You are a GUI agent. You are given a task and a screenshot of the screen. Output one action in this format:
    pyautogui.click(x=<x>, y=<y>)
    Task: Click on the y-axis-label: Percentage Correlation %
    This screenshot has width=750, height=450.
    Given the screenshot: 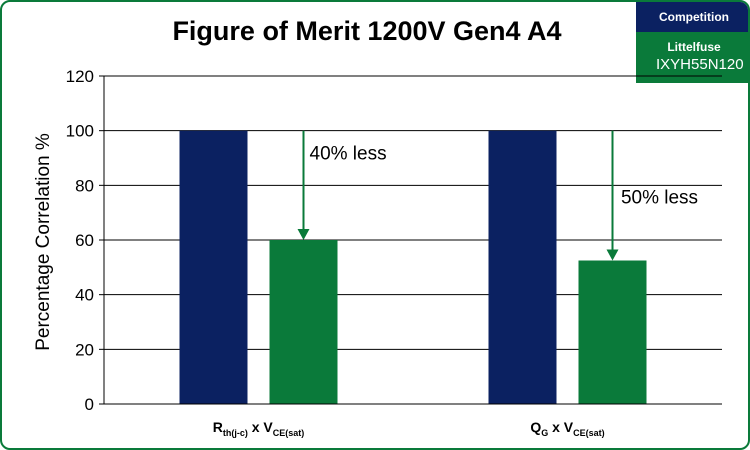 What is the action you would take?
    pyautogui.click(x=43, y=242)
    